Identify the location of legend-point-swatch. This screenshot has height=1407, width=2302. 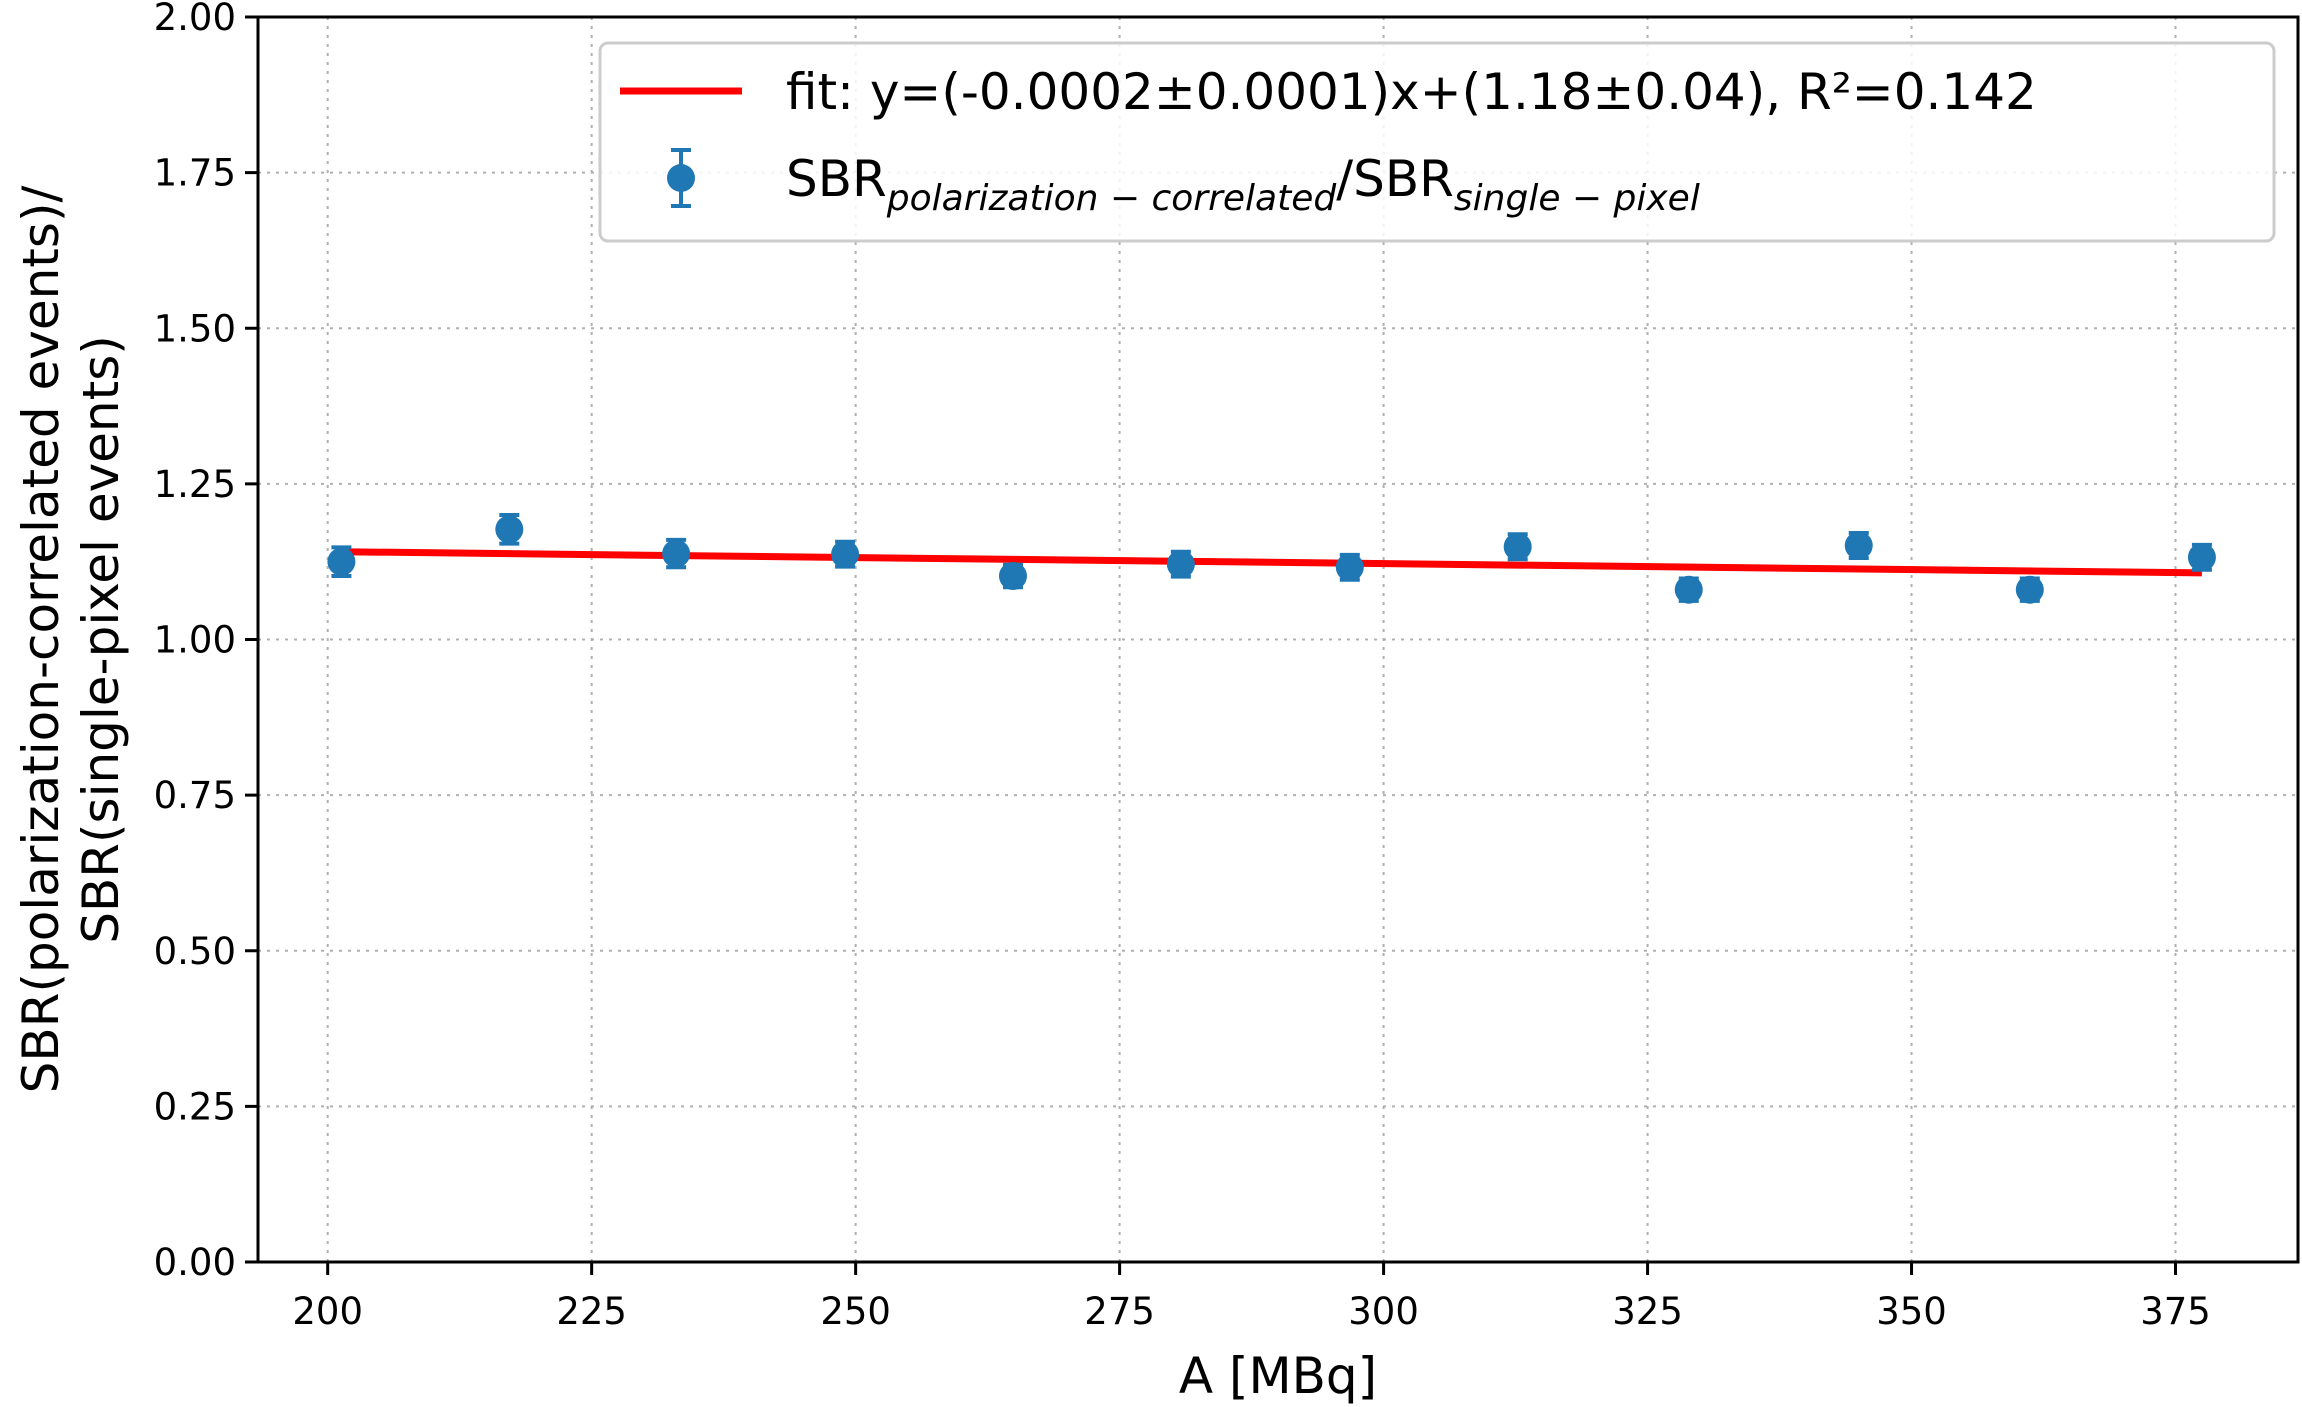
(681, 178).